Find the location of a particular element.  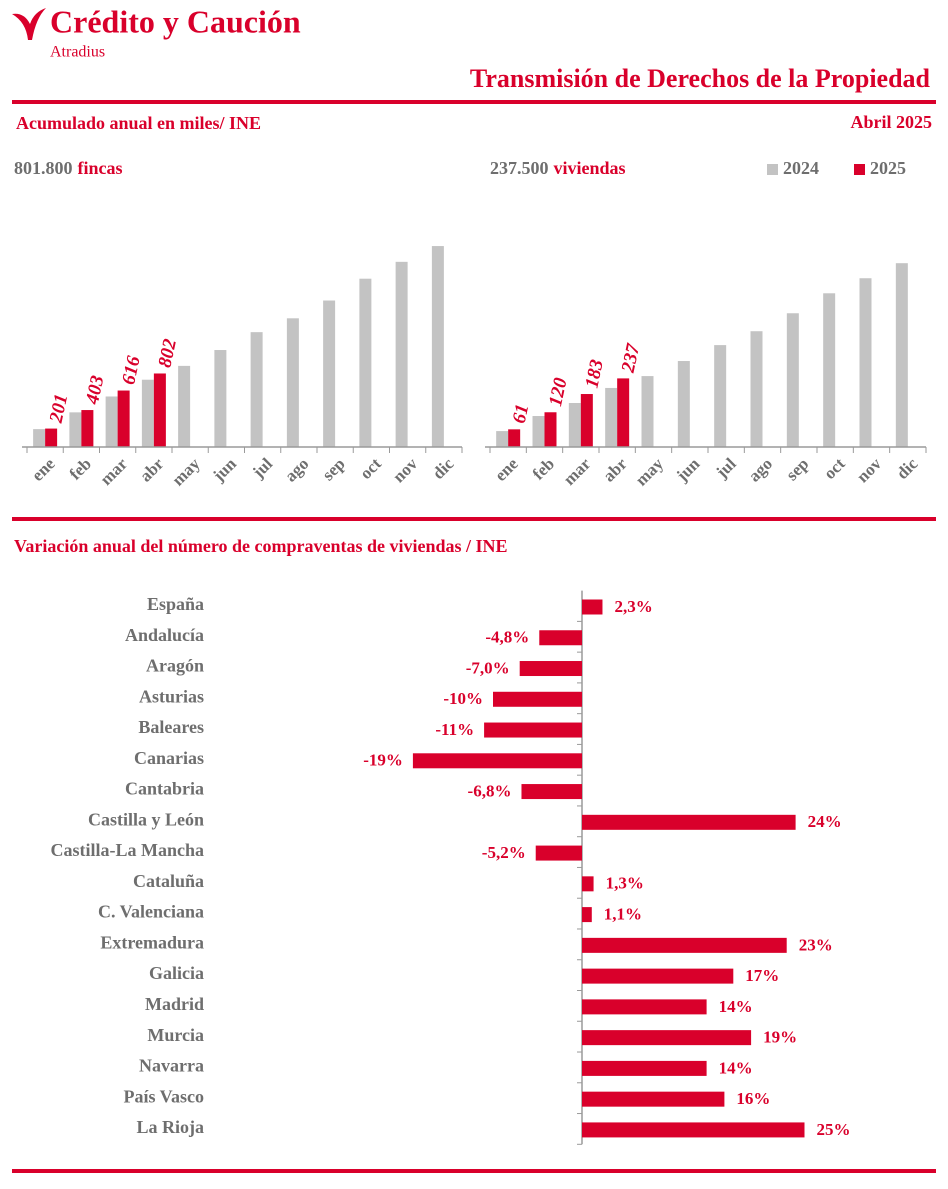

data-label: 19% is located at coordinates (780, 1037).